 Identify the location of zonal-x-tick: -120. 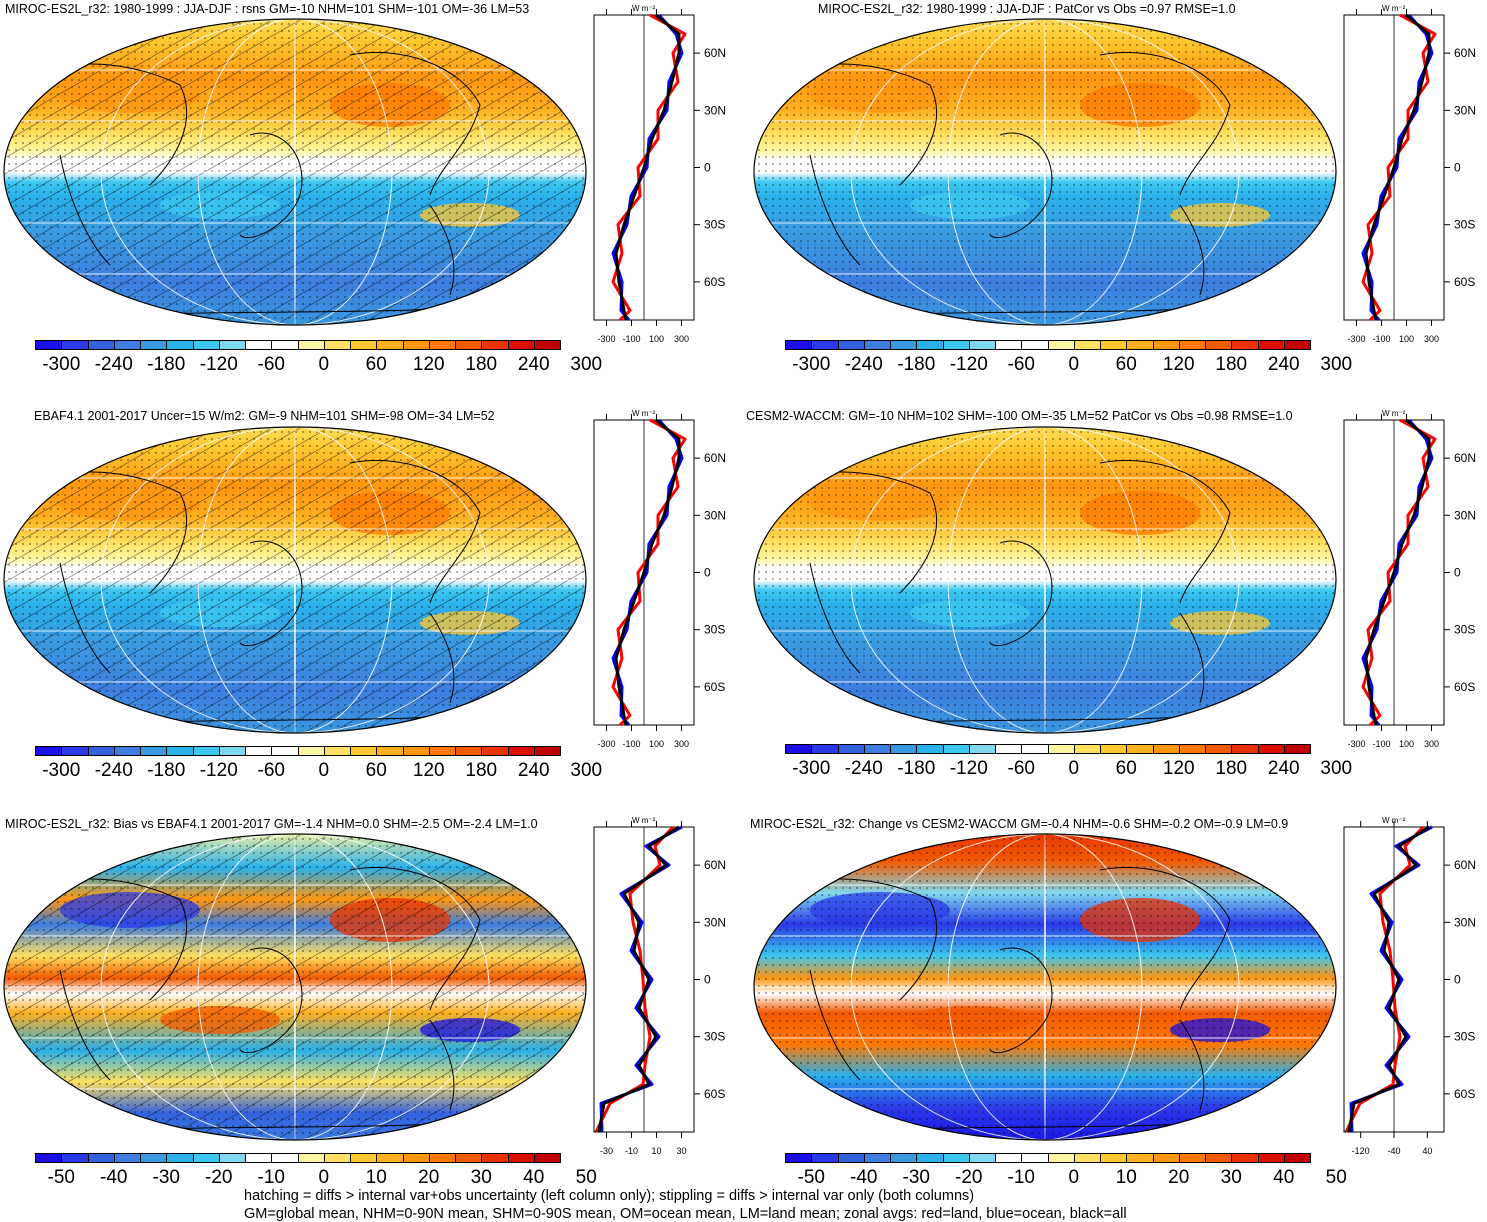
(1361, 1151).